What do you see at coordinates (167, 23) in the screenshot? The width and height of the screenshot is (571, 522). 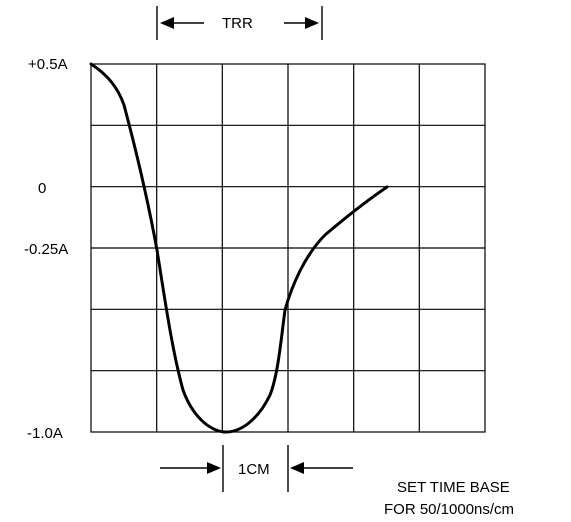 I see `trr-left-arrowhead` at bounding box center [167, 23].